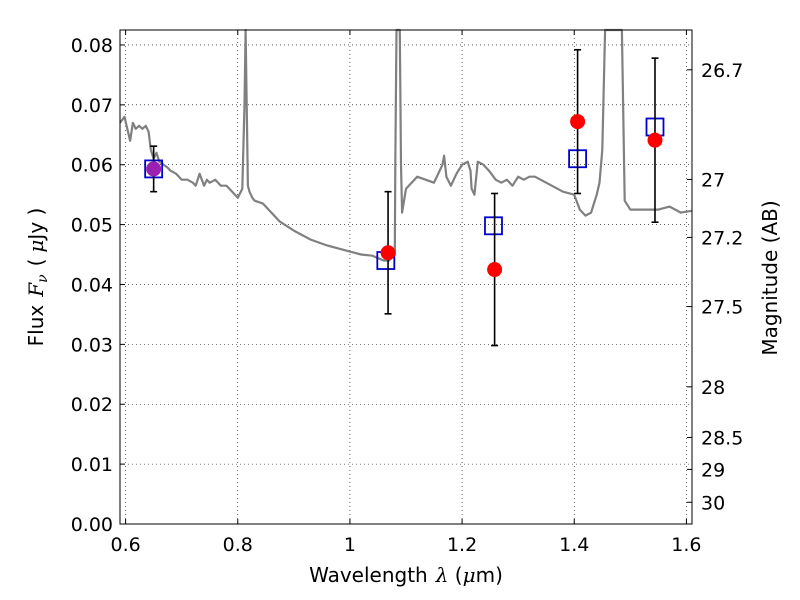 This screenshot has width=800, height=600. I want to click on y2-axis-label: Magnitude (AB), so click(770, 277).